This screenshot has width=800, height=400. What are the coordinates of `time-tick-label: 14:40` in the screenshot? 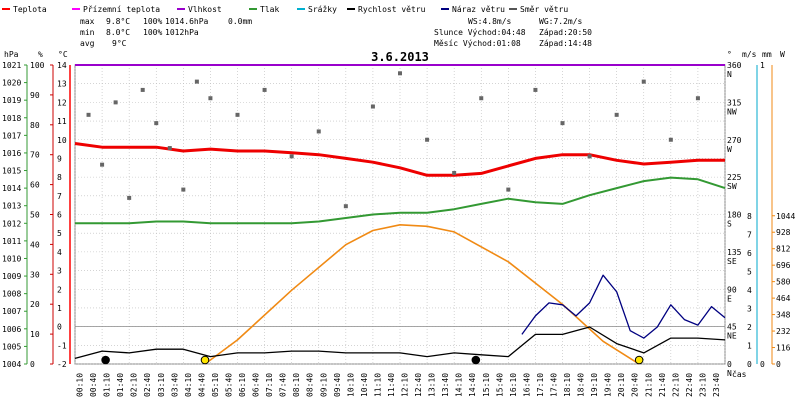 It's located at (472, 385).